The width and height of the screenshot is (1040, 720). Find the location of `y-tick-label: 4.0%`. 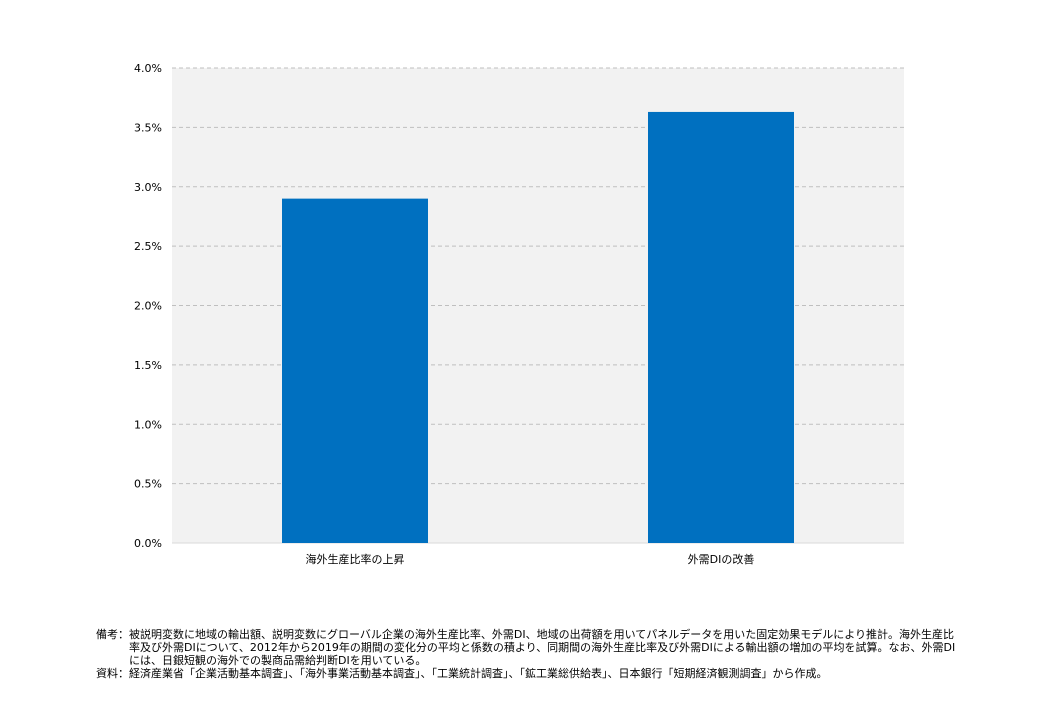

y-tick-label: 4.0% is located at coordinates (148, 68).